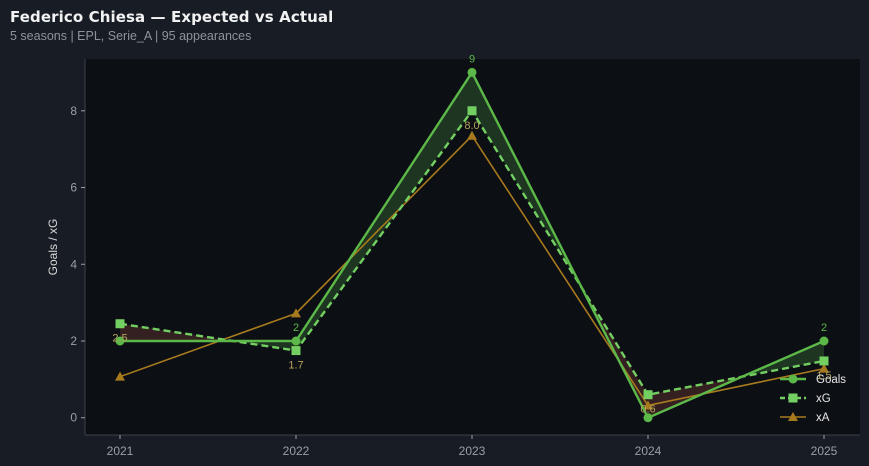  I want to click on x-tick-label: 2021, so click(120, 451).